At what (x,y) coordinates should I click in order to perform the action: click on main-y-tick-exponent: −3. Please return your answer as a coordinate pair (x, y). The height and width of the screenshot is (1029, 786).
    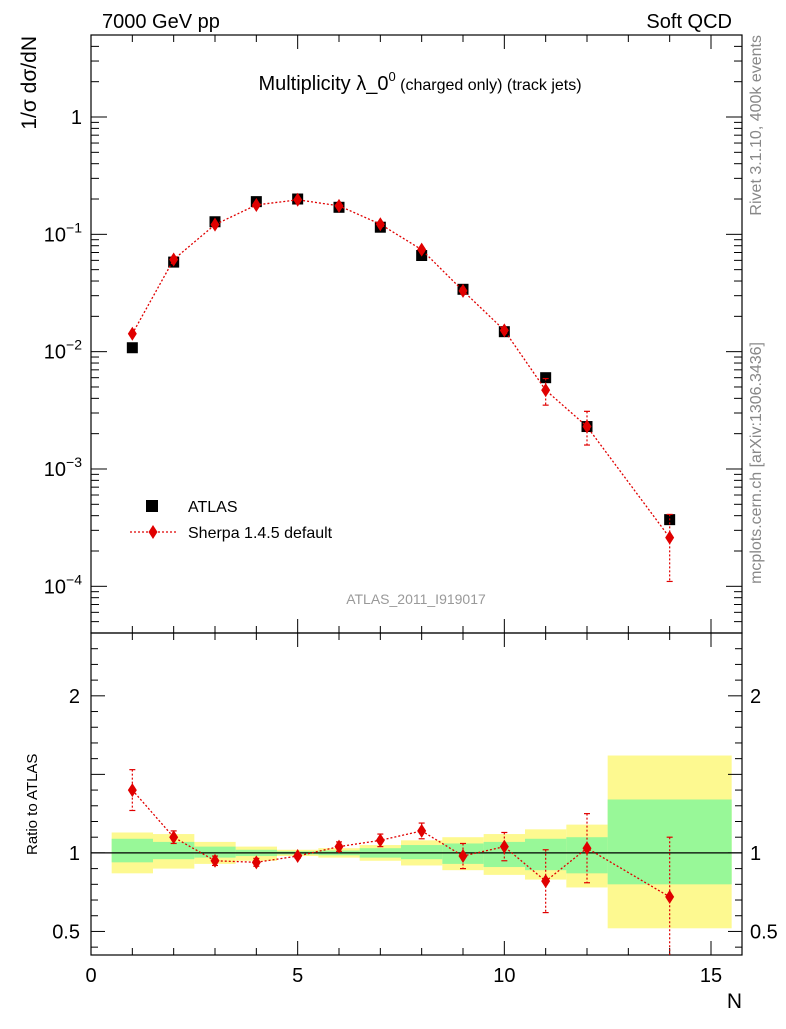
    Looking at the image, I should click on (74, 462).